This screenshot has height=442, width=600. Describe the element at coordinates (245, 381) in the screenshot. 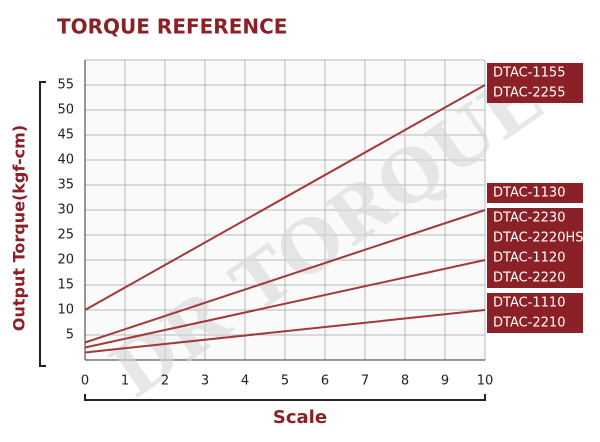

I see `x-tick-label: 4` at that location.